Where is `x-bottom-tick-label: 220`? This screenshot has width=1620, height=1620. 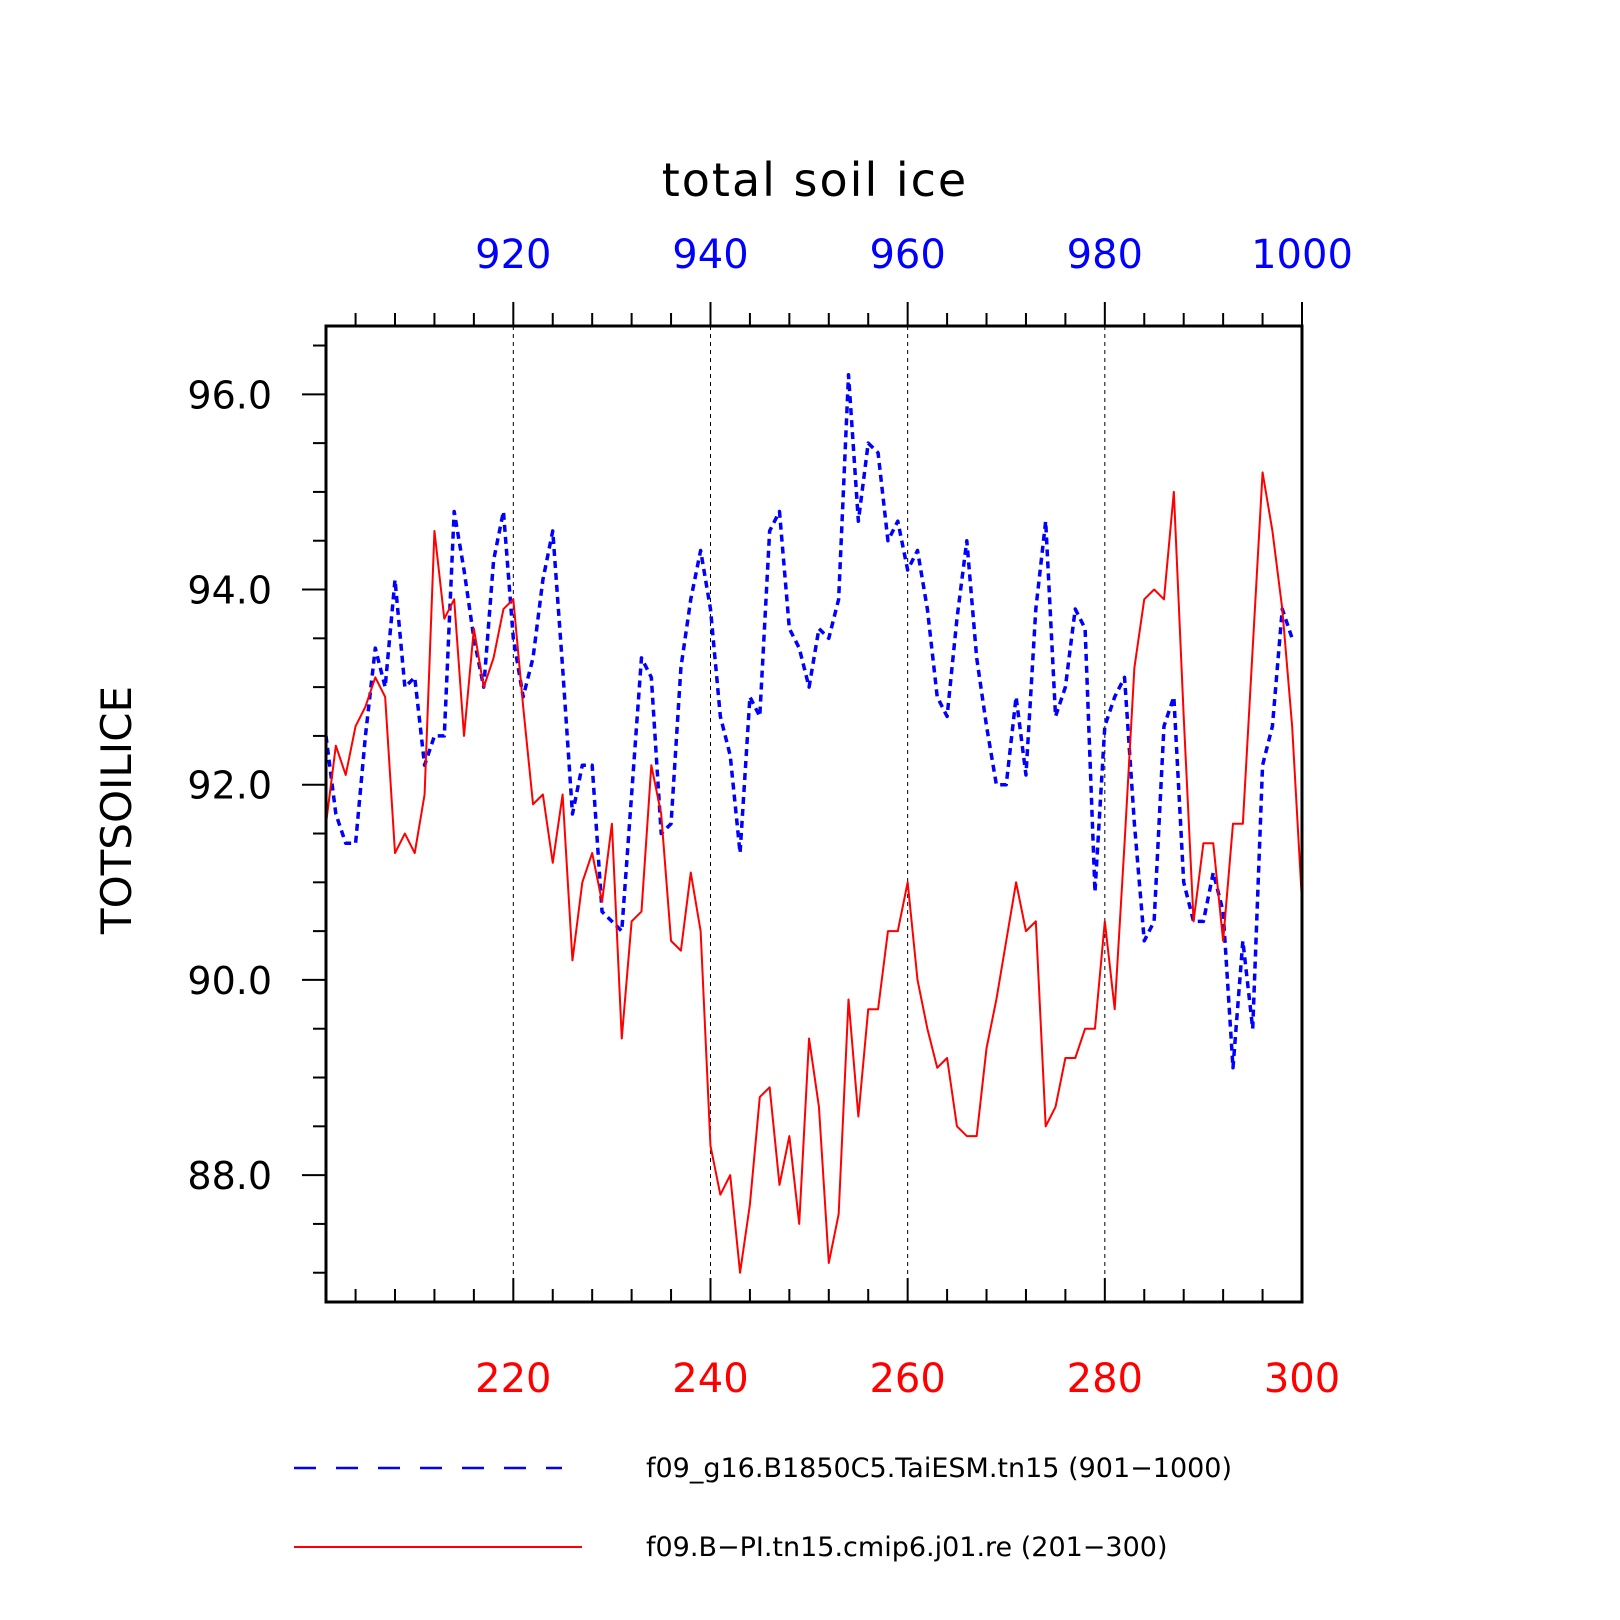 x-bottom-tick-label: 220 is located at coordinates (513, 1379).